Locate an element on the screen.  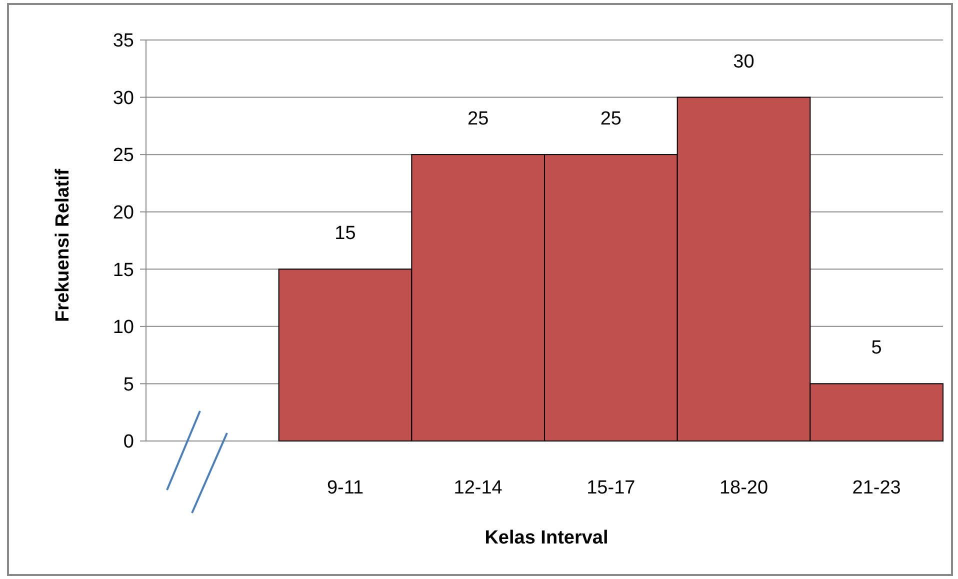
y-tick-label: 5 is located at coordinates (128, 385).